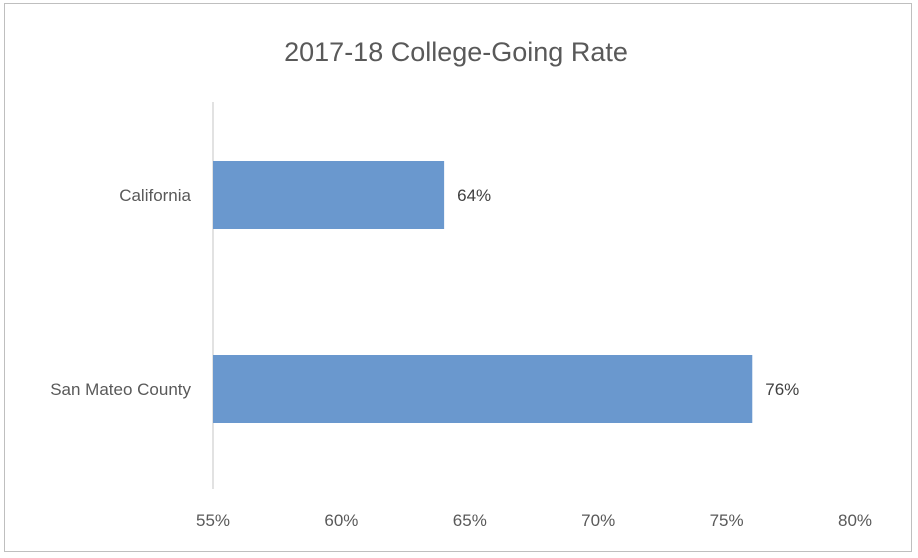  Describe the element at coordinates (213, 520) in the screenshot. I see `x-tick-label: 55%` at that location.